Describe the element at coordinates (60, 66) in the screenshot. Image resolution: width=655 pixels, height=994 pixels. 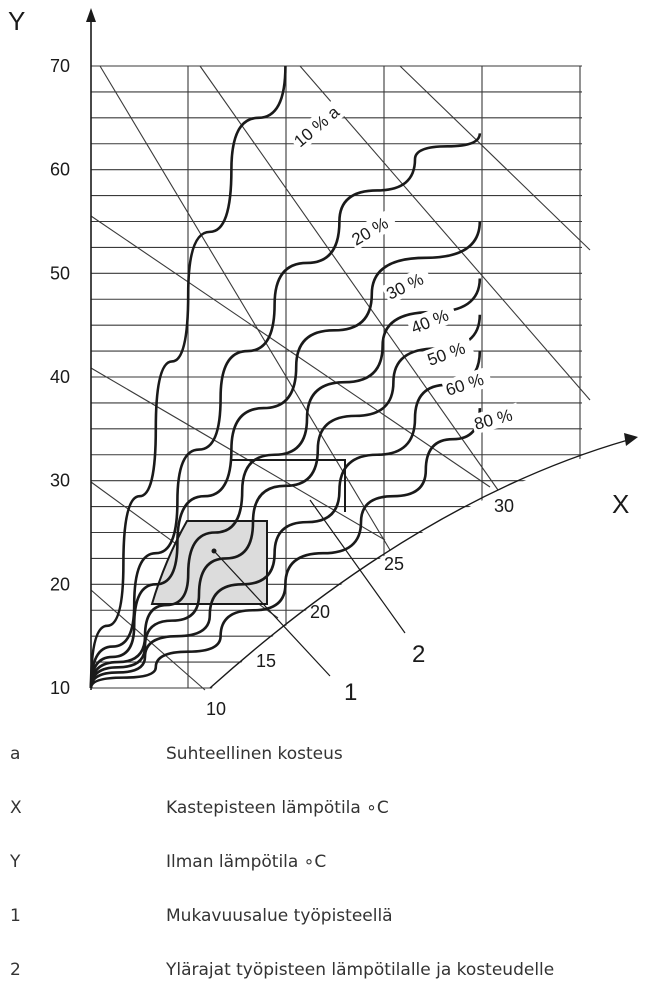
I see `y-tick-label: 70` at that location.